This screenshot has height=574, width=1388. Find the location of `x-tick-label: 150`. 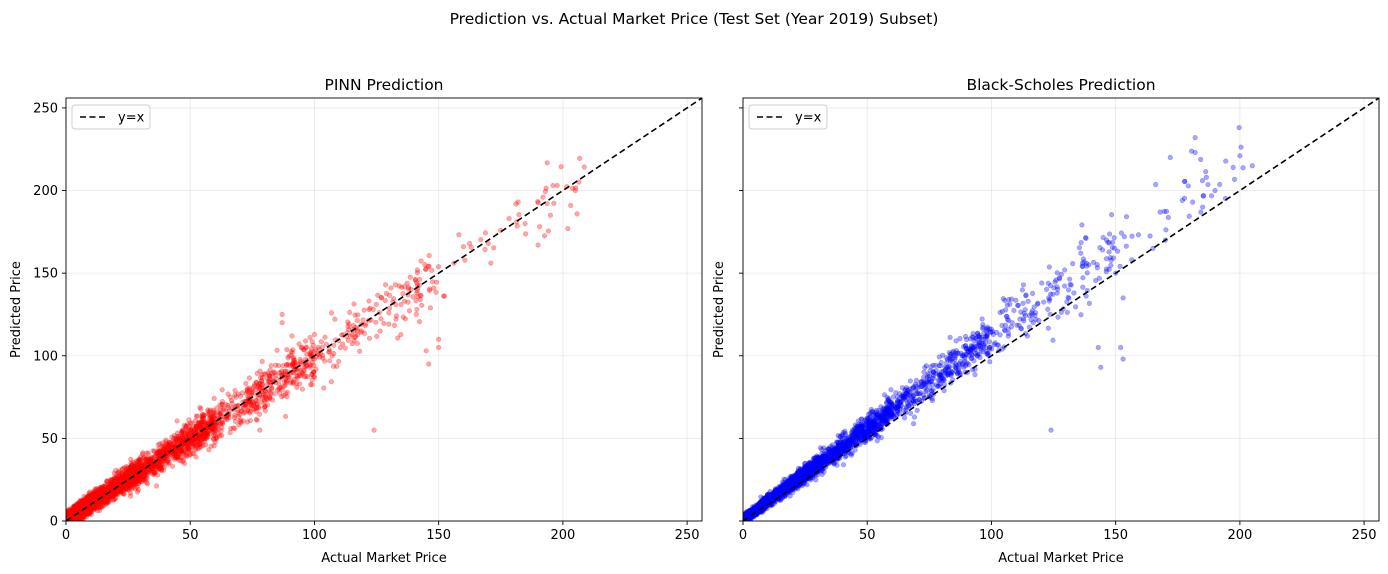

x-tick-label: 150 is located at coordinates (438, 535).